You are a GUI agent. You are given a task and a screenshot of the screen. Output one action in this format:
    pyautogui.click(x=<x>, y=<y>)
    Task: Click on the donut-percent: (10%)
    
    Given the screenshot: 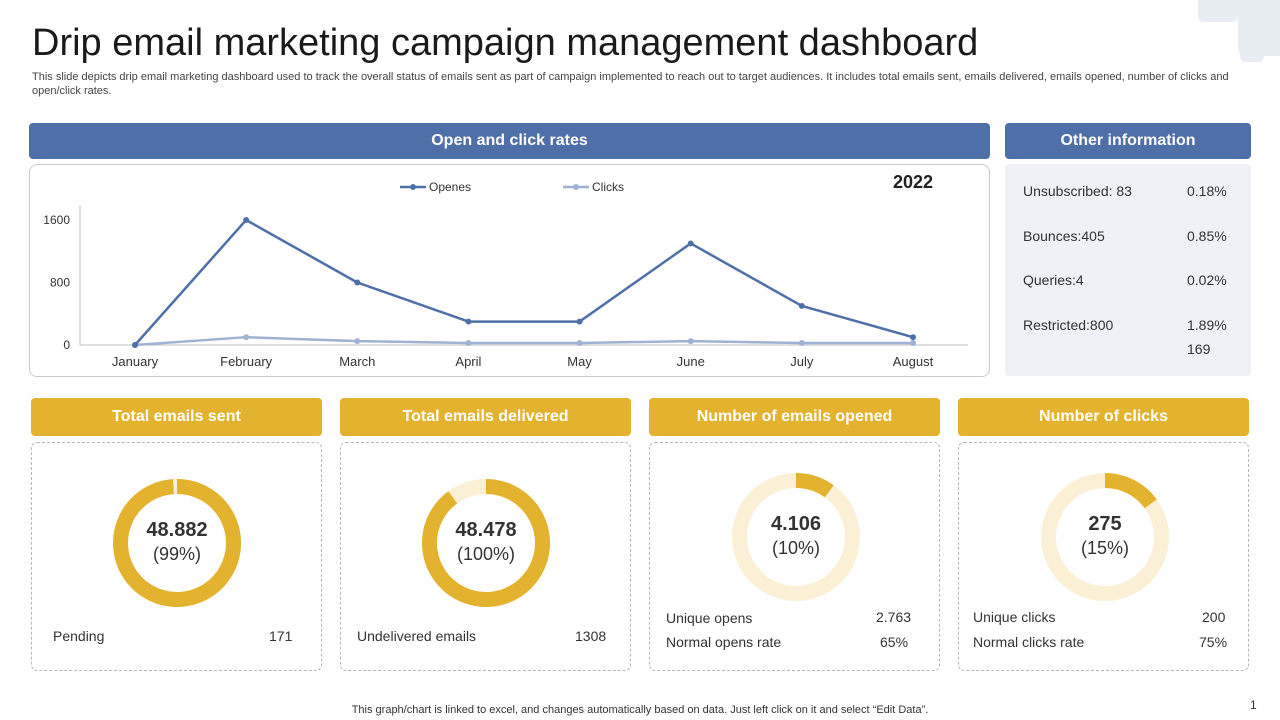 What is the action you would take?
    pyautogui.click(x=795, y=548)
    